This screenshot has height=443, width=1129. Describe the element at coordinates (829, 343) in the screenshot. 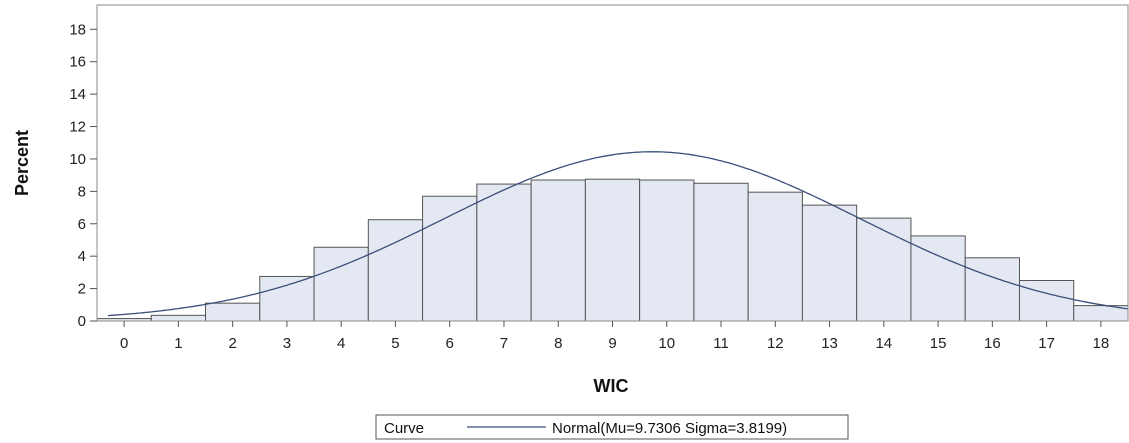

I see `x-tick-label: 13` at that location.